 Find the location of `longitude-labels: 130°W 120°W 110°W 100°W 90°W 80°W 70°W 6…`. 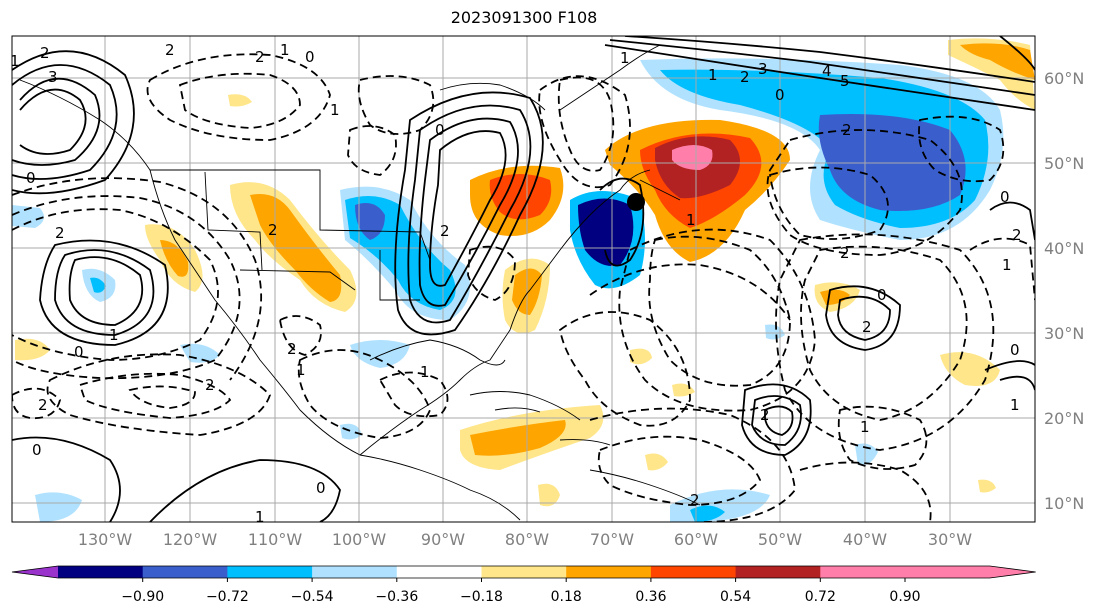

longitude-labels: 130°W 120°W 110°W 100°W 90°W 80°W 70°W 6… is located at coordinates (525, 539).